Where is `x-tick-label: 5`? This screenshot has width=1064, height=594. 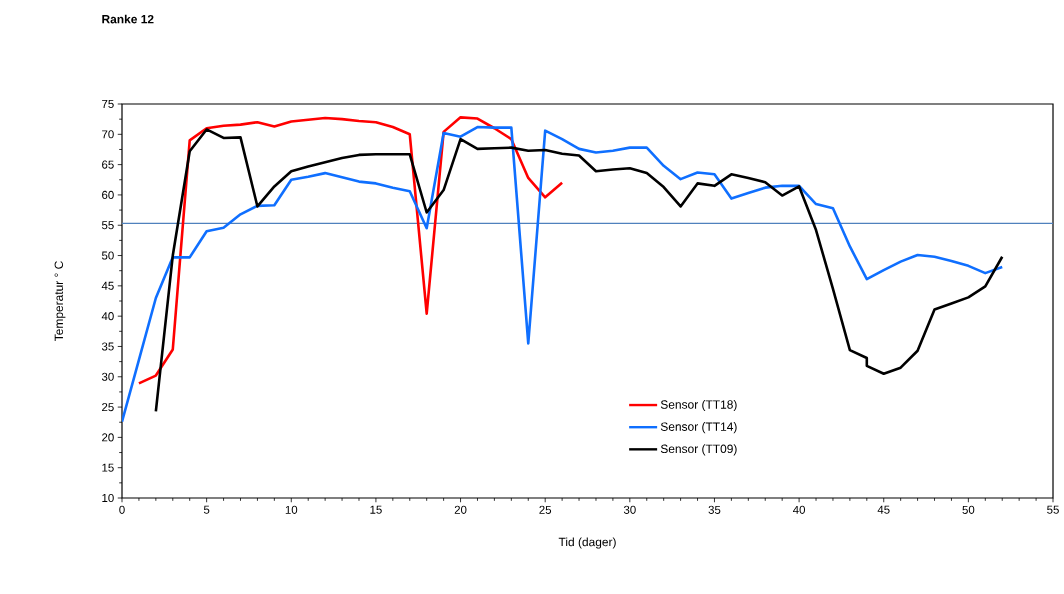
x-tick-label: 5 is located at coordinates (206, 509).